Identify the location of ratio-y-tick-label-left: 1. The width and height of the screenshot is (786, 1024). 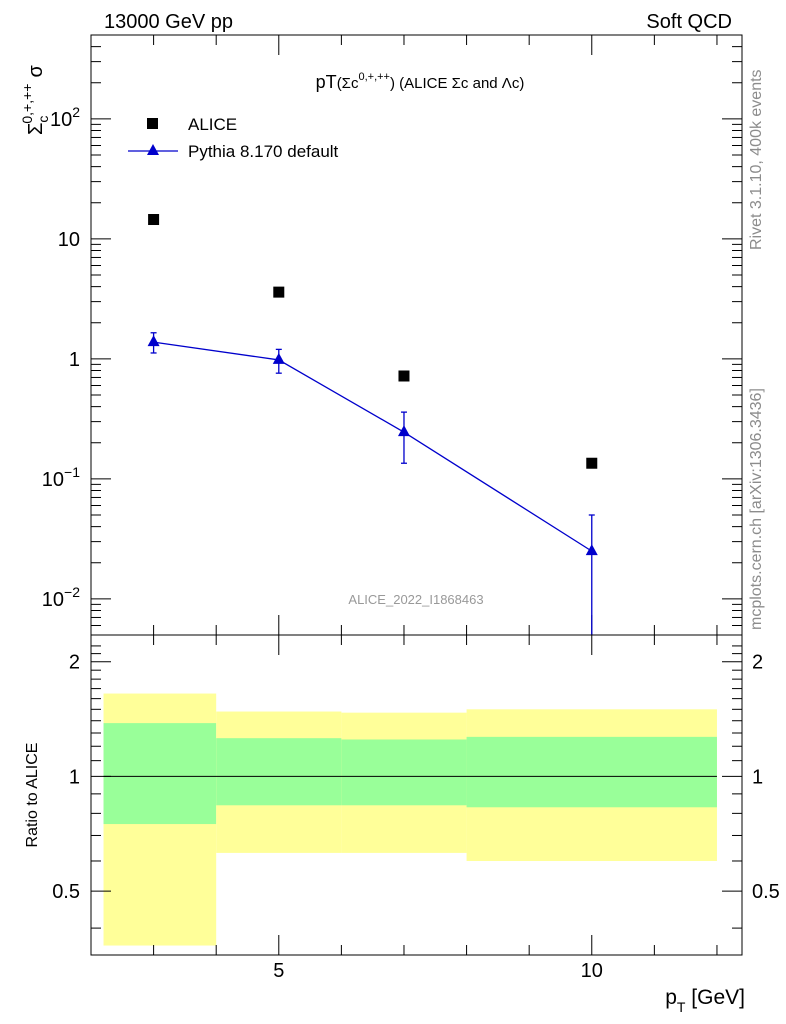
(74, 777).